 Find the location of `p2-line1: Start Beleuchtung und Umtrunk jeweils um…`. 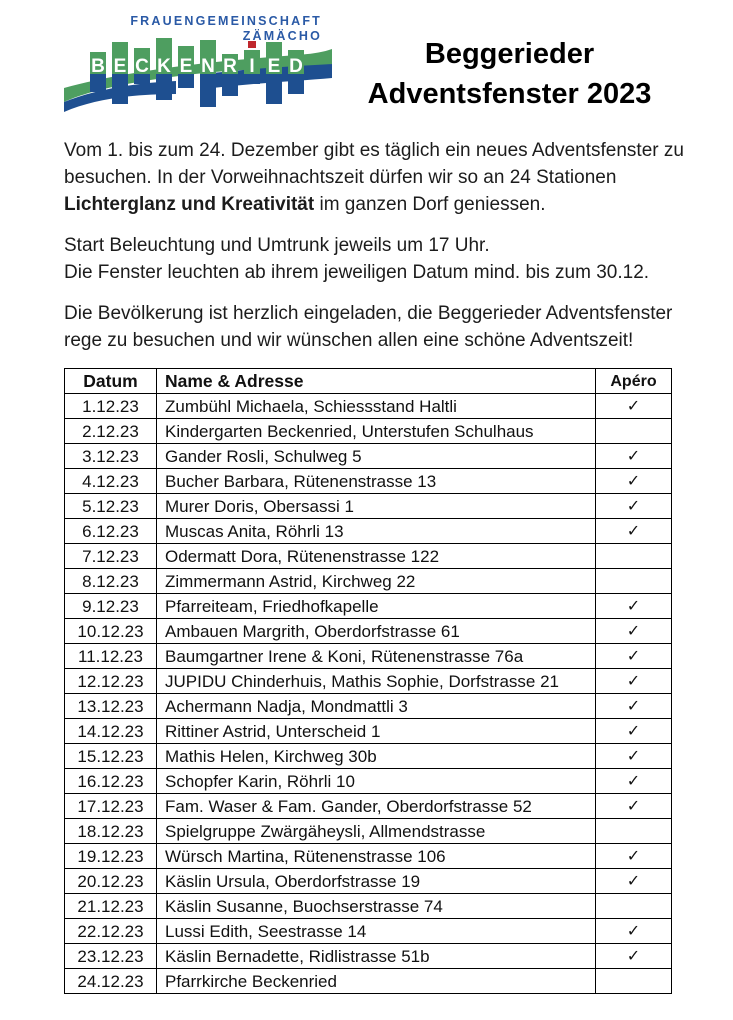

p2-line1: Start Beleuchtung und Umtrunk jeweils um… is located at coordinates (277, 245).